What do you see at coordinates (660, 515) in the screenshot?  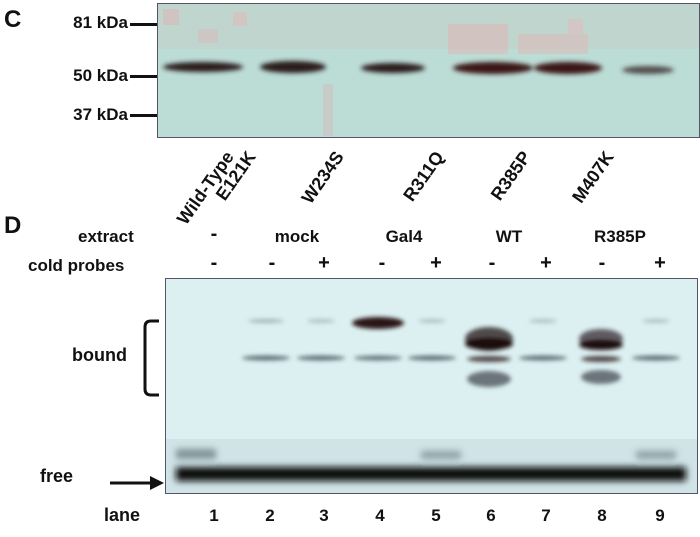 I see `lane-number-9: 9` at bounding box center [660, 515].